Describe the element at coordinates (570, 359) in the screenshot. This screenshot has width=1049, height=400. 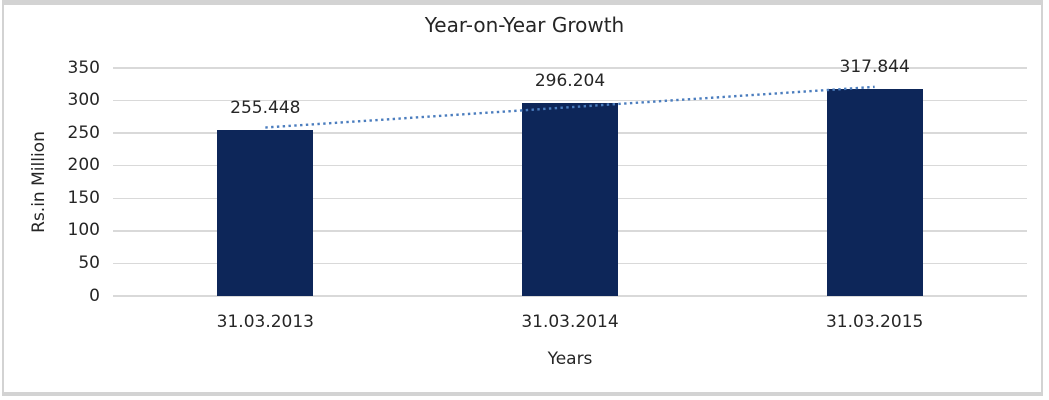
I see `x-axis-title: Years` at that location.